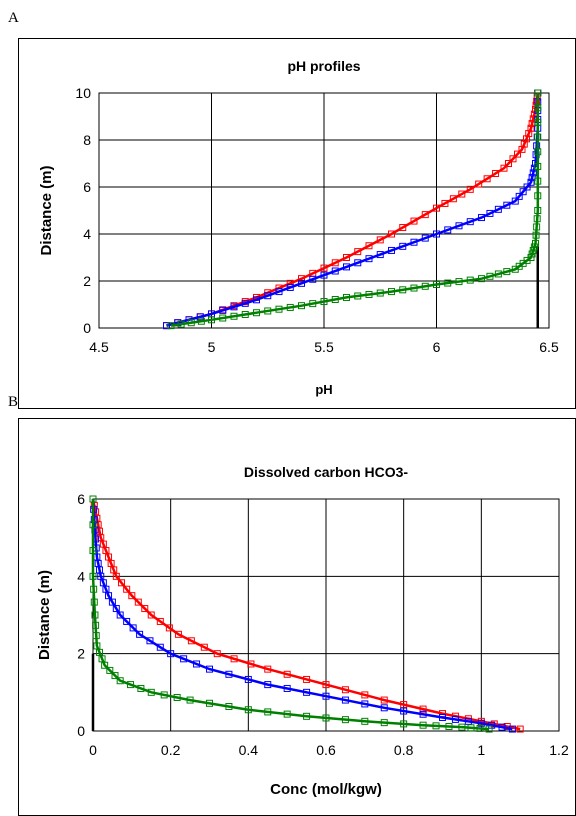 The width and height of the screenshot is (576, 816). I want to click on y-tick-label: 0, so click(87, 328).